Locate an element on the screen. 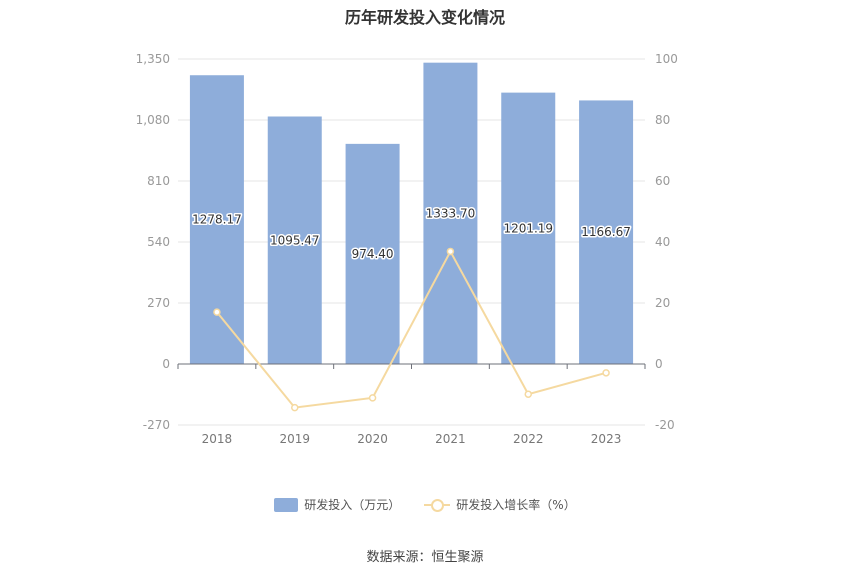  left-axis-tick-label: 1,080 is located at coordinates (153, 120).